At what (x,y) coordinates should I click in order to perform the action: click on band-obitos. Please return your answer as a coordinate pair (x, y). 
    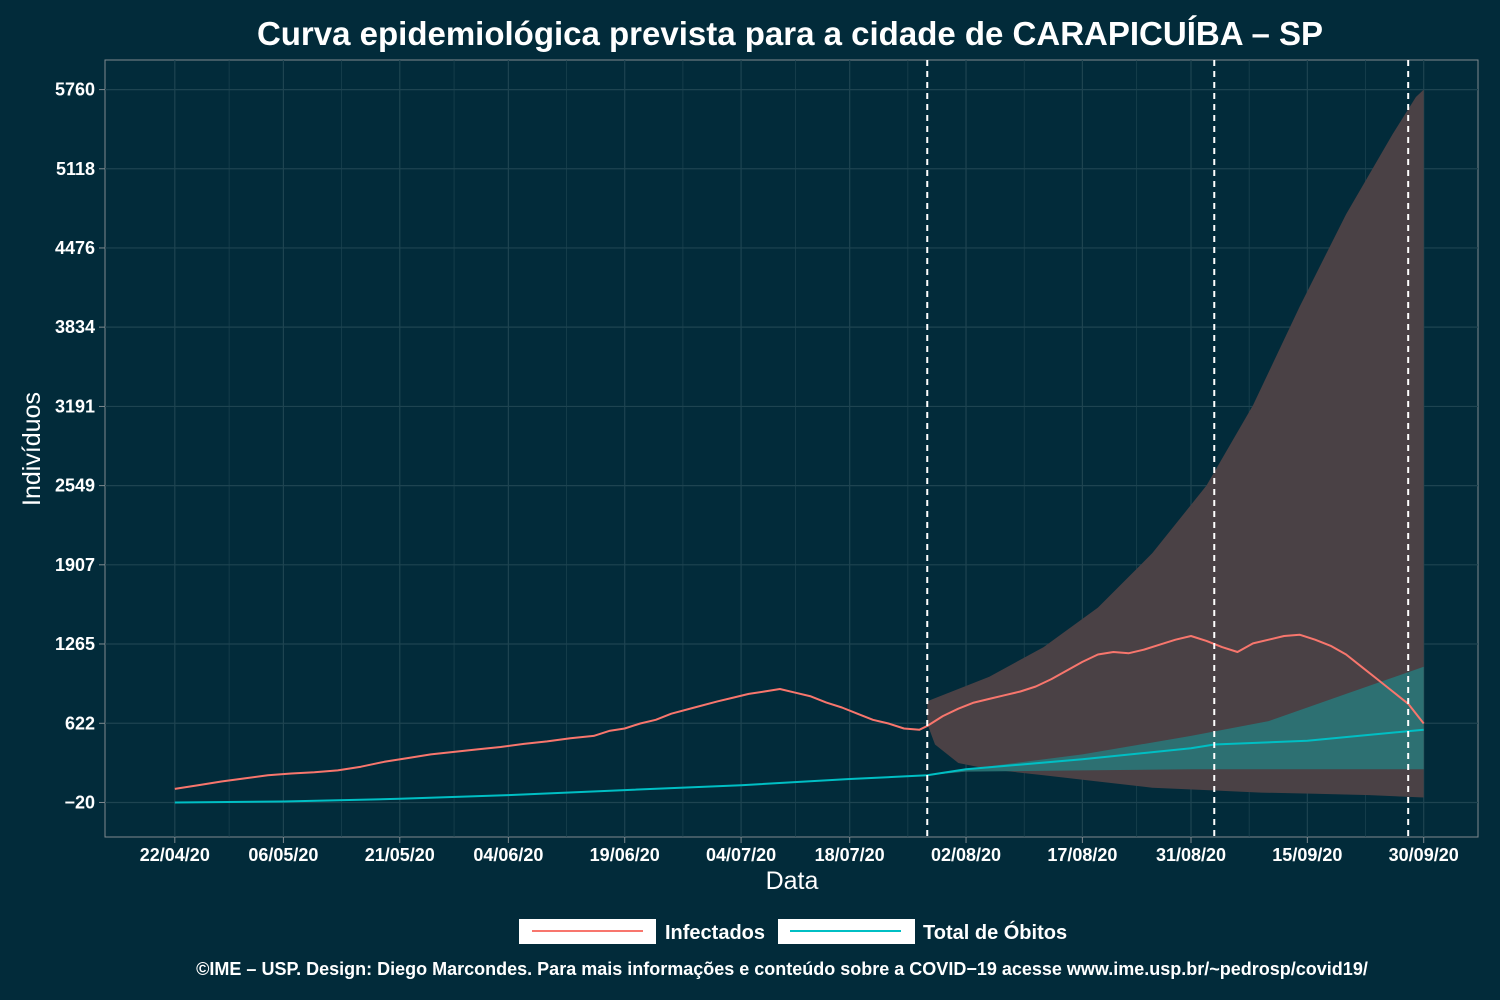
    Looking at the image, I should click on (1175, 721).